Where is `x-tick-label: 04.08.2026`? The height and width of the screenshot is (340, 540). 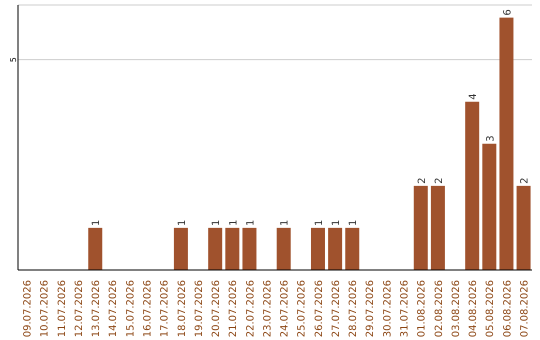 x-tick-label: 04.08.2026 is located at coordinates (474, 309).